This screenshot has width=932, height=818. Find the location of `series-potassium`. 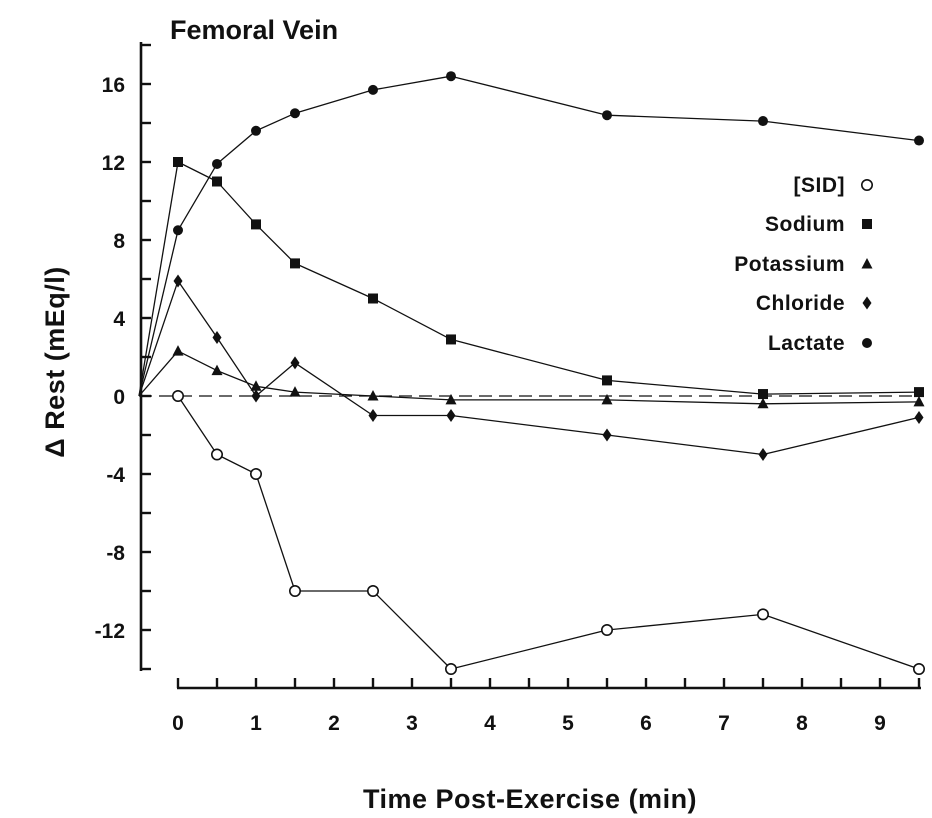

series-potassium is located at coordinates (531, 377).